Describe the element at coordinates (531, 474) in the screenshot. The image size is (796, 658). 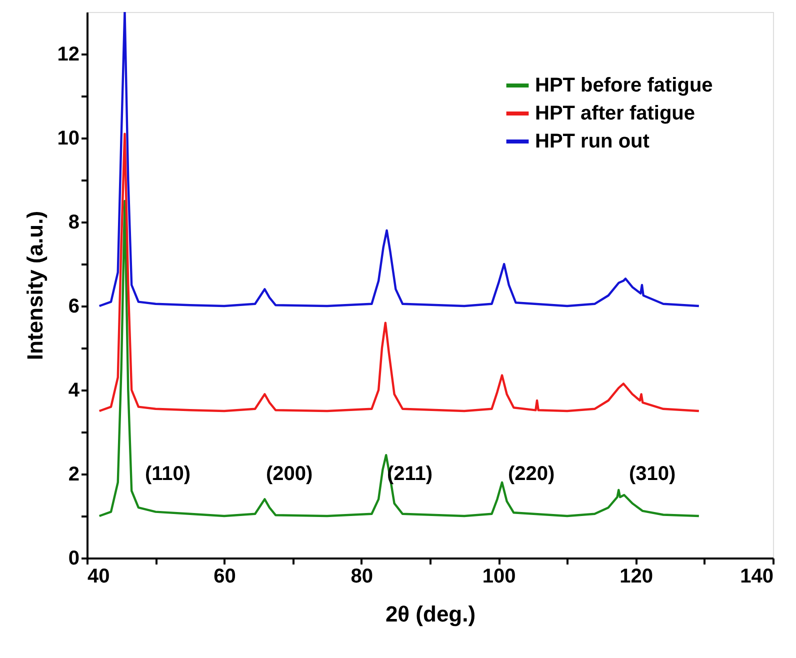
I see `annotation: (220)` at that location.